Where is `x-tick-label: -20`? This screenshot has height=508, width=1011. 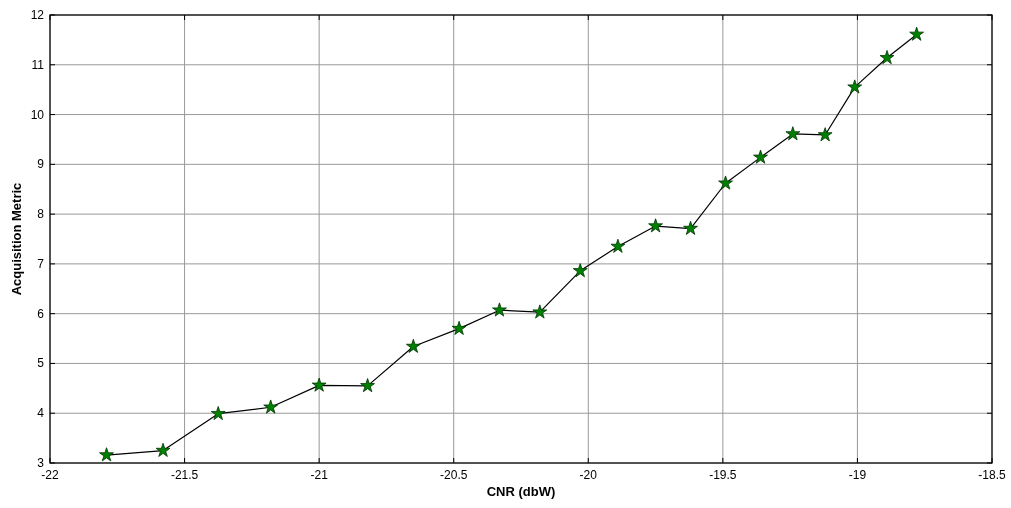 x-tick-label: -20 is located at coordinates (588, 475).